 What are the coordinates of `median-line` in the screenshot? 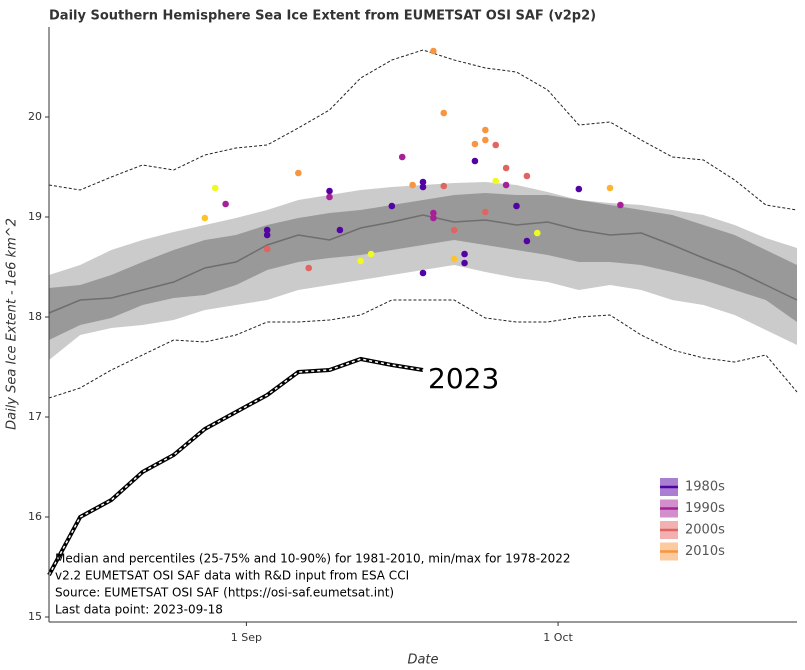 It's located at (423, 264).